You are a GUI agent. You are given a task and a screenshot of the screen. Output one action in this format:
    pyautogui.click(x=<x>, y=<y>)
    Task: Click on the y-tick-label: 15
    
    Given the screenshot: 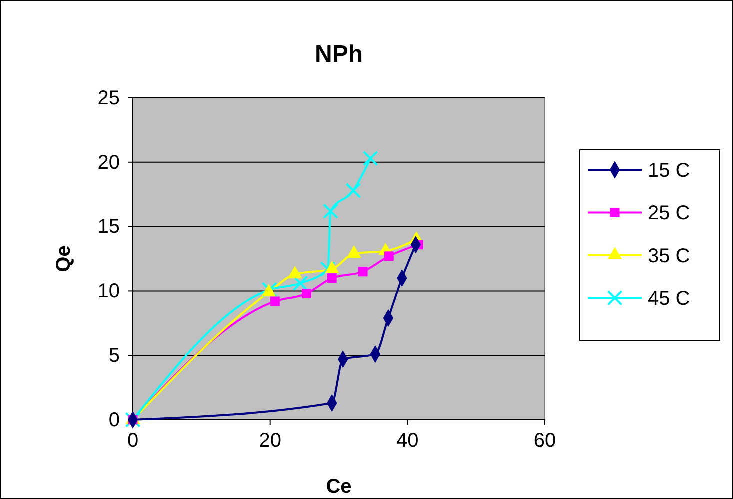 What is the action you would take?
    pyautogui.click(x=109, y=227)
    